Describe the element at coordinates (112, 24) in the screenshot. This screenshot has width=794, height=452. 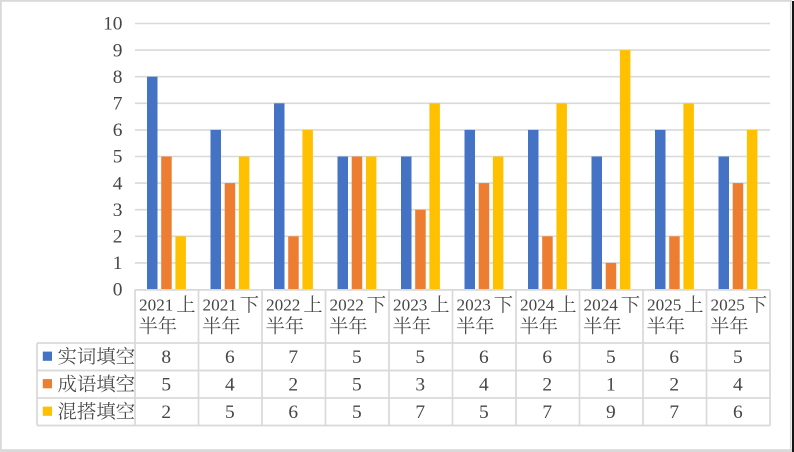
I see `svg-text: 10` at that location.